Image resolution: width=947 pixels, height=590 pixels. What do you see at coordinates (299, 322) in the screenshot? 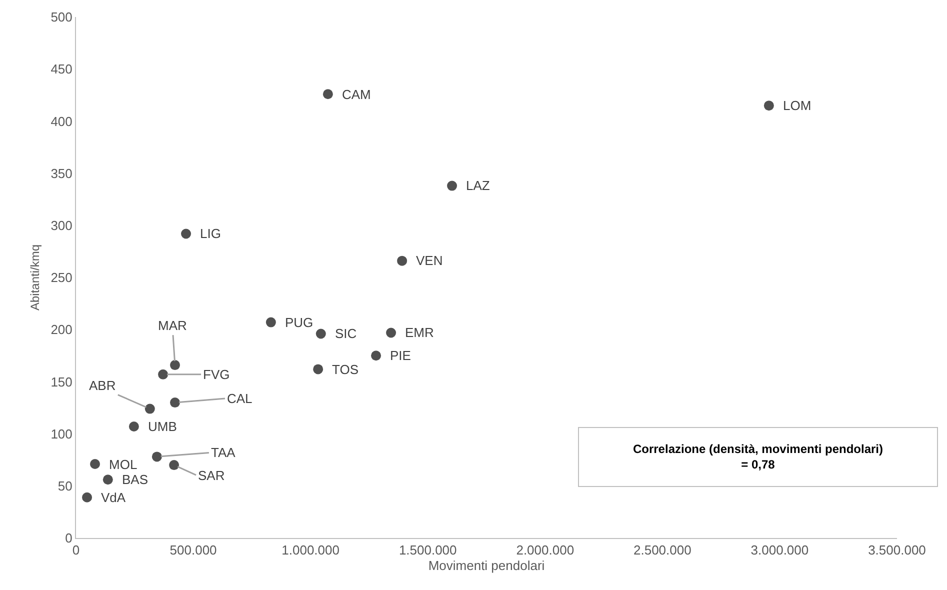
I see `annotation: PUG` at bounding box center [299, 322].